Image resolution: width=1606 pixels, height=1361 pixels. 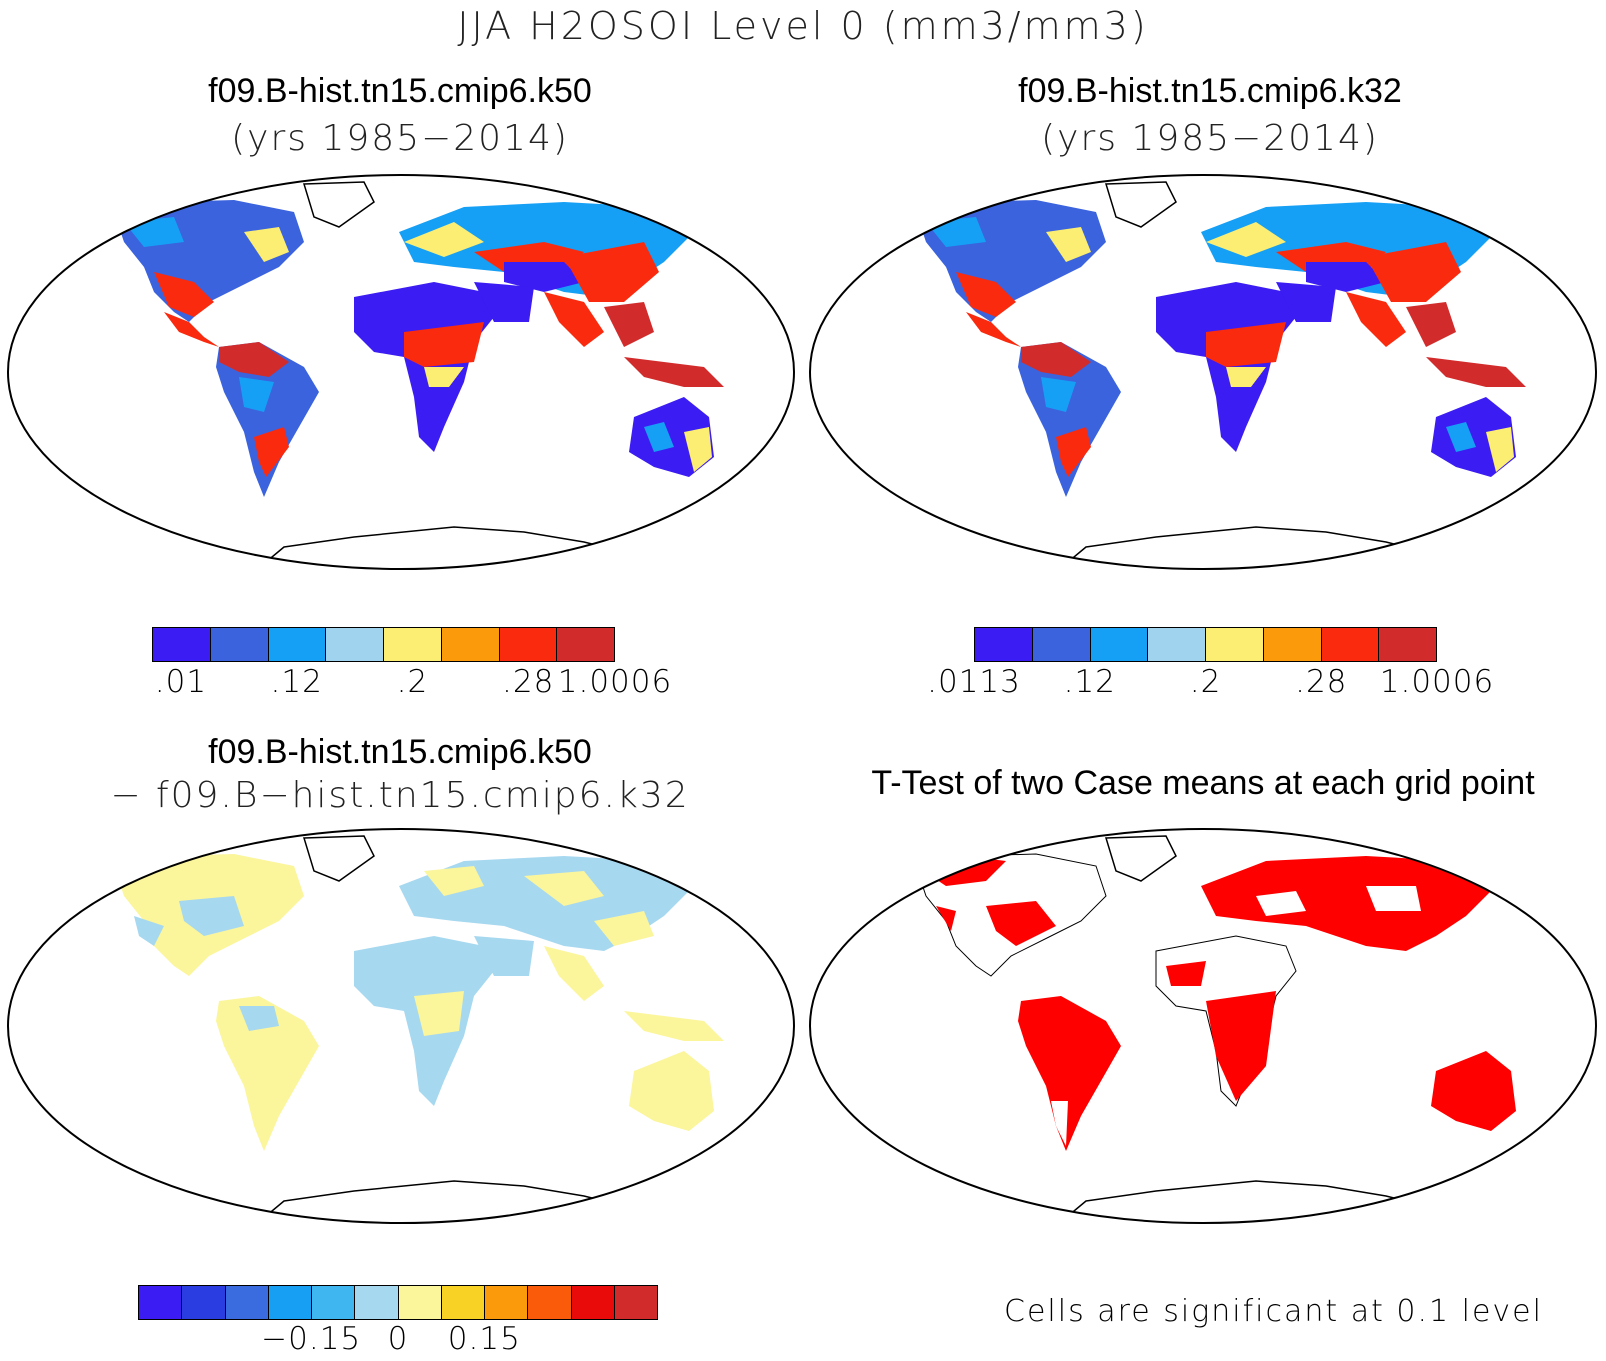 I want to click on top-right-colorbar-labels: .0113 .12 .2 .28 1.0006, so click(x=1210, y=684).